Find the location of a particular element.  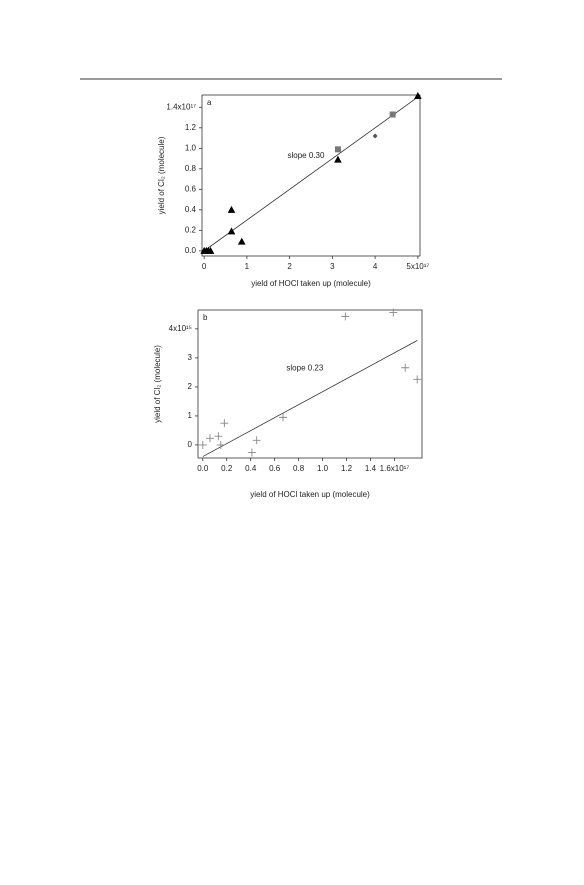

x-tick-label: 1.2 is located at coordinates (347, 468).